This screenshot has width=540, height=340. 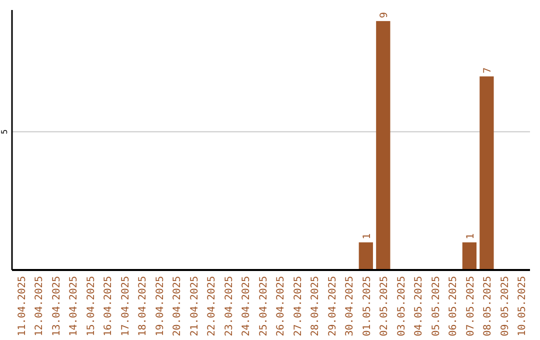 What do you see at coordinates (178, 306) in the screenshot?
I see `x-tick-label: 20.04.2025` at bounding box center [178, 306].